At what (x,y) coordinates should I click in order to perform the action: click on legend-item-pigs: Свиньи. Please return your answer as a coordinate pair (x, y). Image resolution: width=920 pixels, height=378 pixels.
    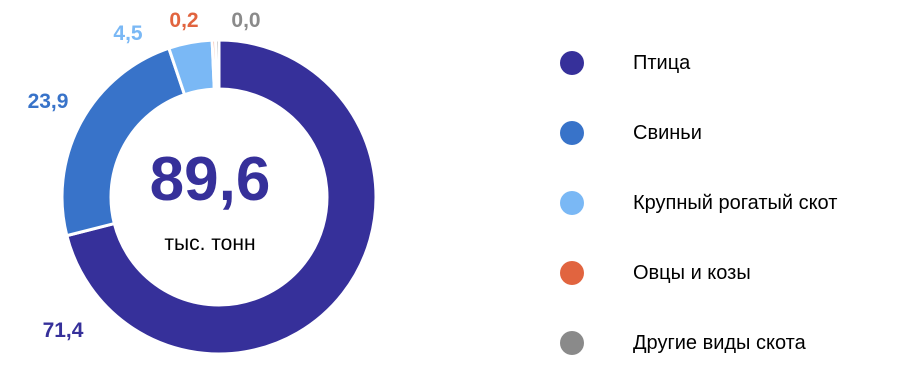
    Looking at the image, I should click on (738, 133).